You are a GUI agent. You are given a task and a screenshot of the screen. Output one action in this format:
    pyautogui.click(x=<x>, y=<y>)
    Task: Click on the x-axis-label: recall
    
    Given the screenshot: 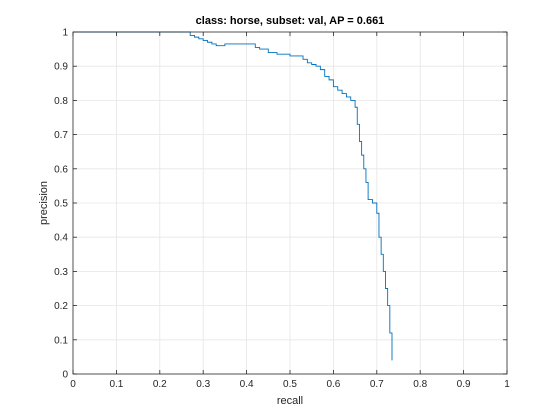 What is the action you would take?
    pyautogui.click(x=290, y=401)
    